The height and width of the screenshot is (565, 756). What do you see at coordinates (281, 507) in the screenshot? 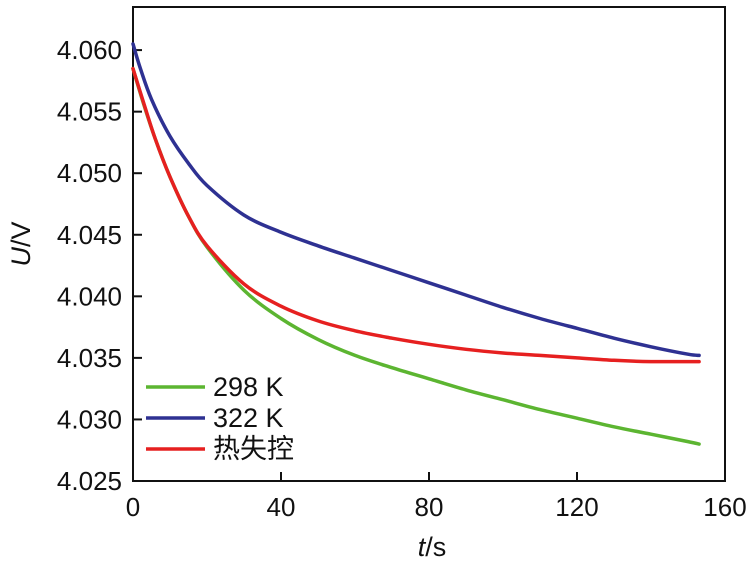
I see `x-tick-label: 40` at bounding box center [281, 507].